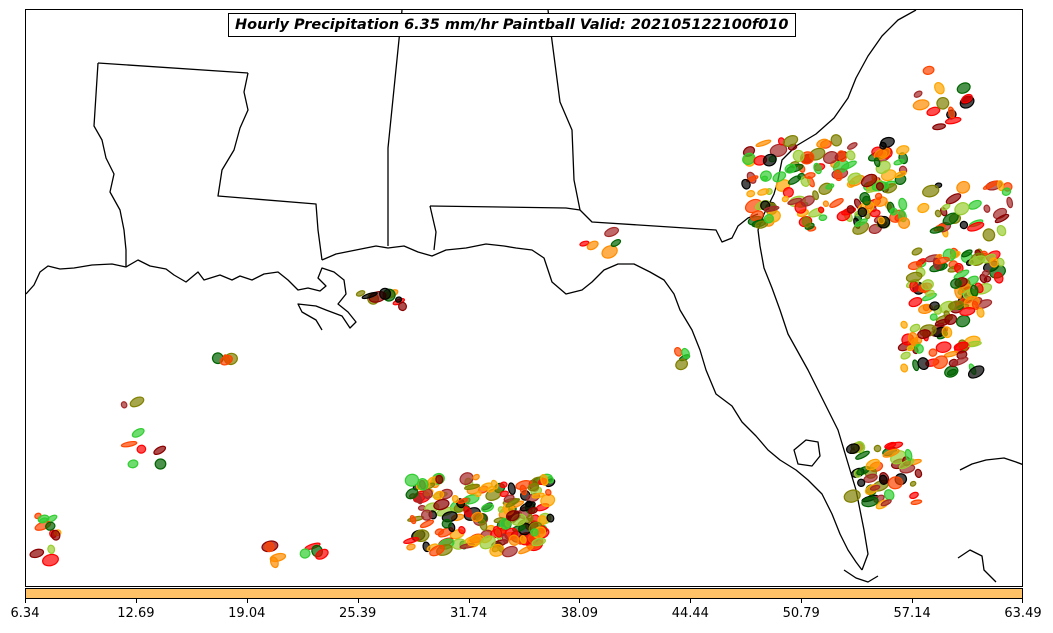  I want to click on colorbar-tick-label: 12.69, so click(136, 613).